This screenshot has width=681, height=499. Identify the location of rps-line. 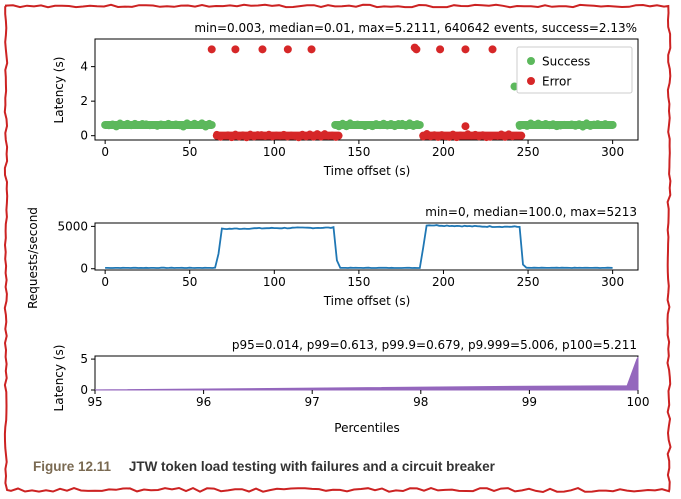
(359, 246).